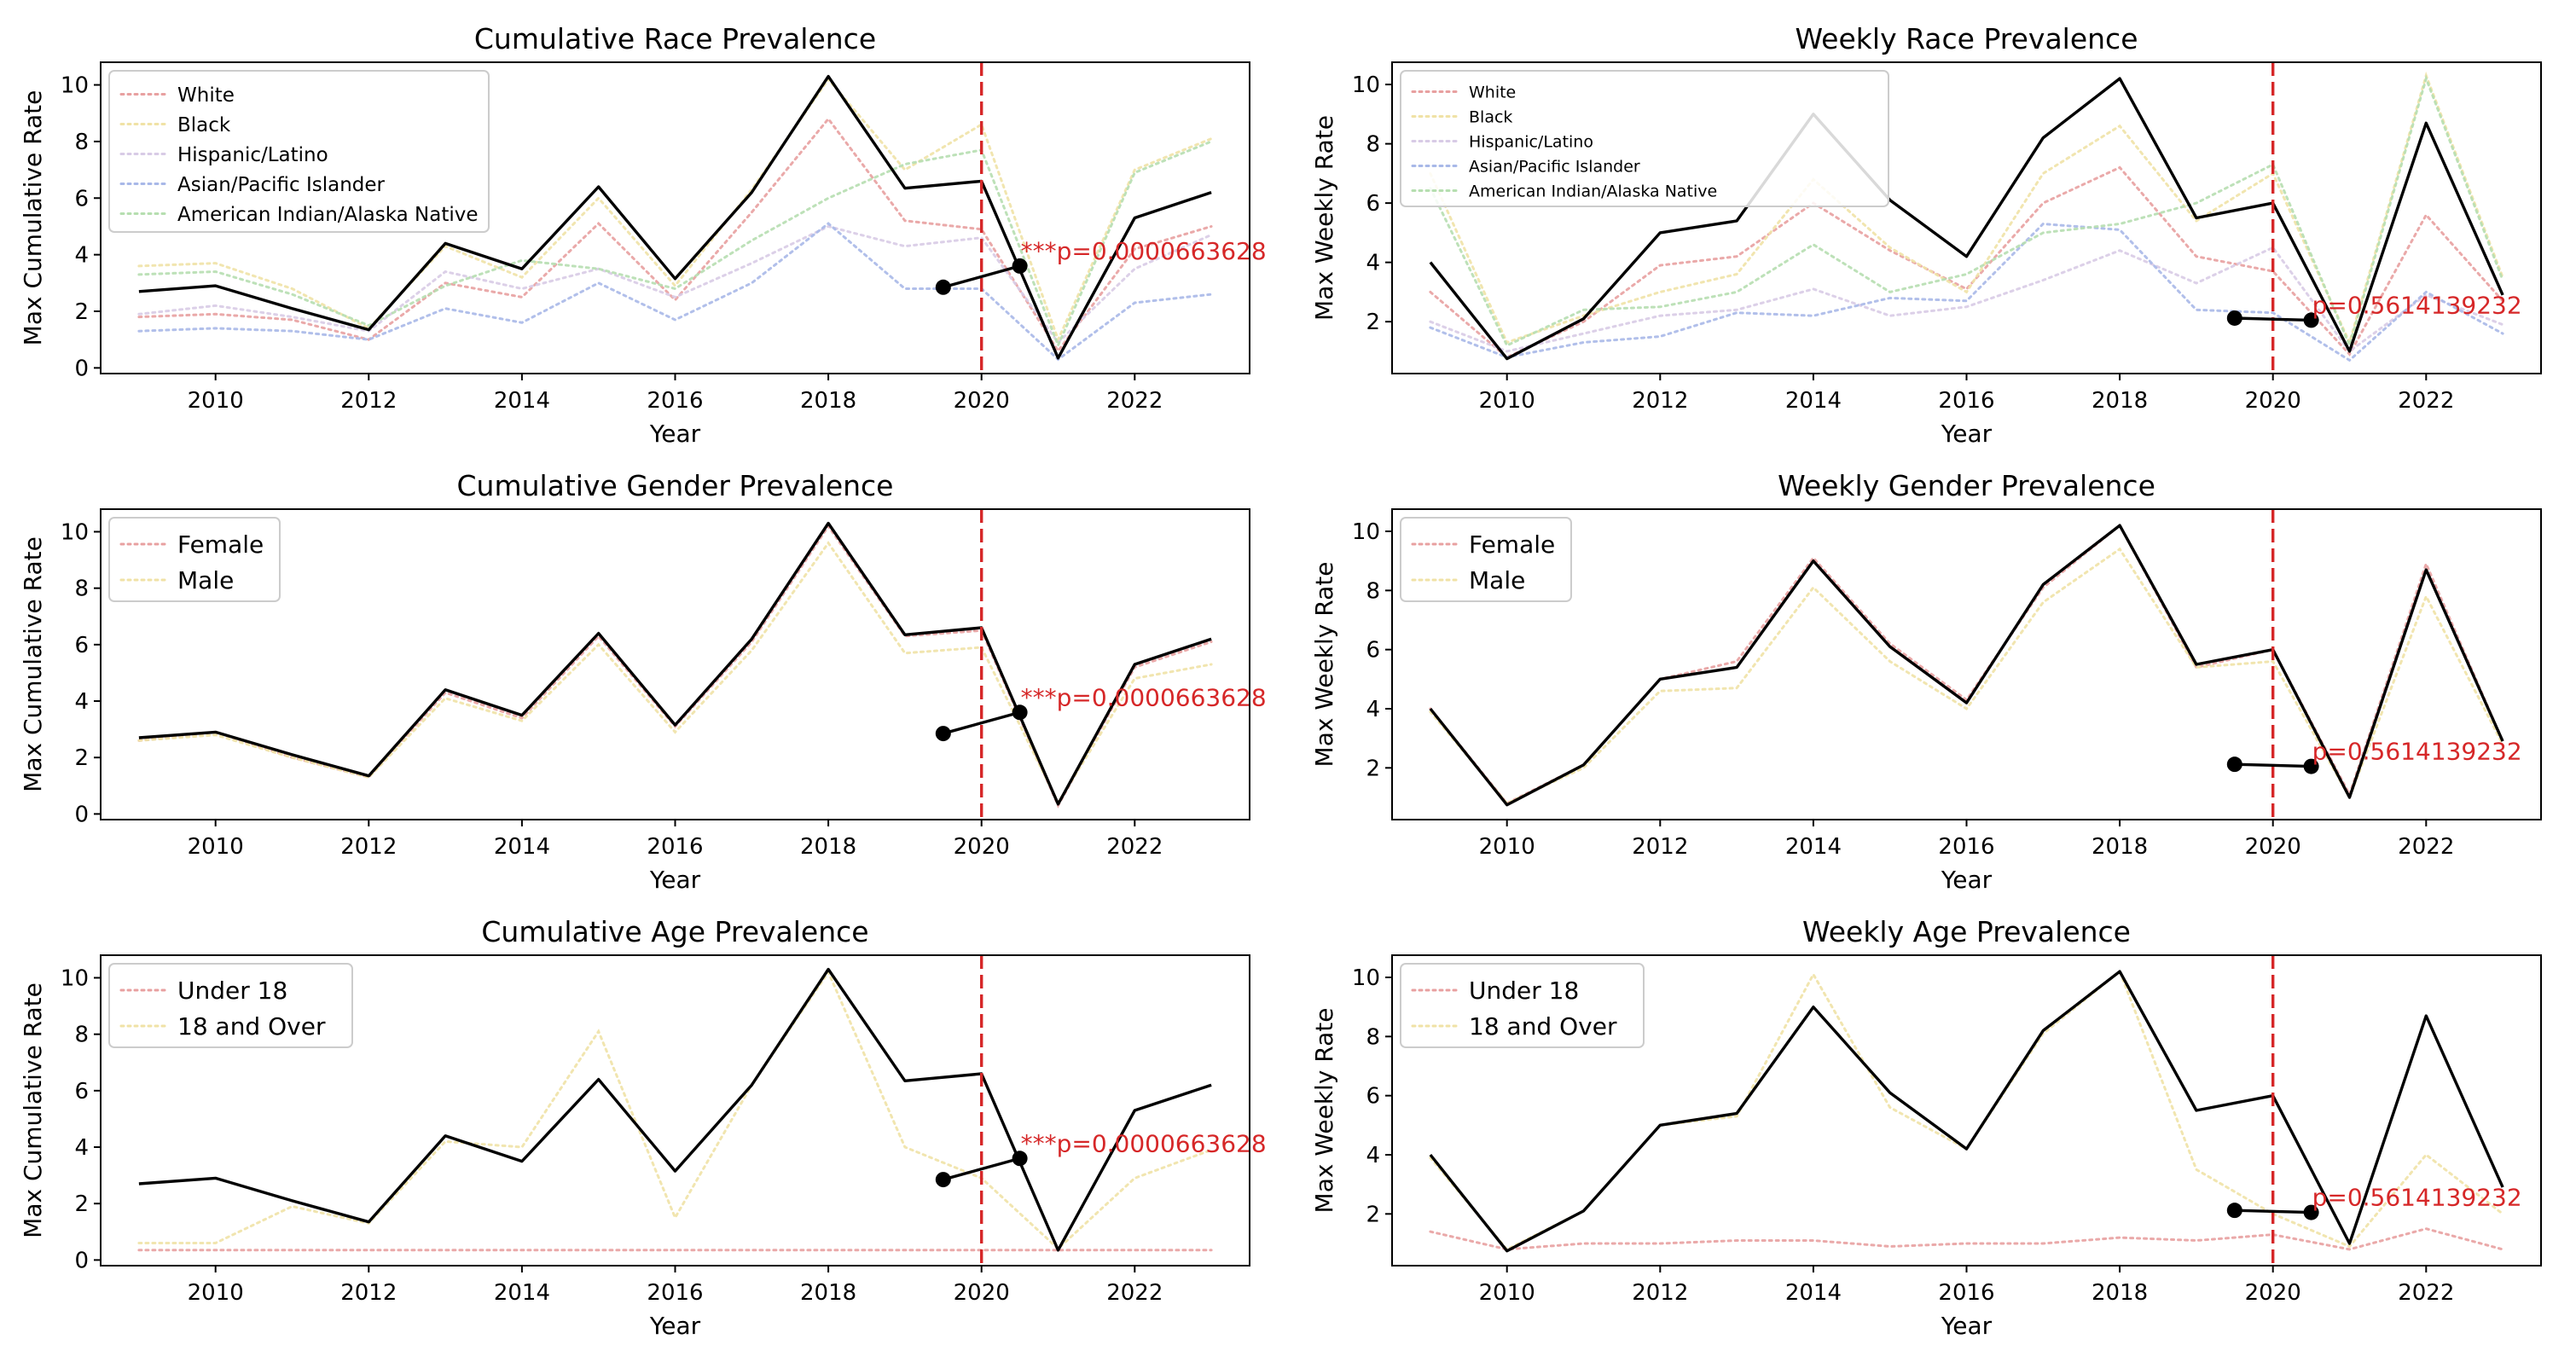 The height and width of the screenshot is (1368, 2576). What do you see at coordinates (1020, 712) in the screenshot?
I see `dumbbell-point-after` at bounding box center [1020, 712].